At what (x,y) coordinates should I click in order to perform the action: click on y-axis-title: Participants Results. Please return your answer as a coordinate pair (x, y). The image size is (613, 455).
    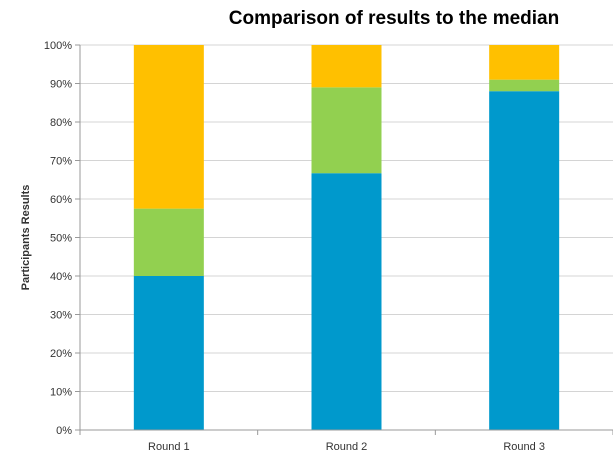
    Looking at the image, I should click on (26, 238).